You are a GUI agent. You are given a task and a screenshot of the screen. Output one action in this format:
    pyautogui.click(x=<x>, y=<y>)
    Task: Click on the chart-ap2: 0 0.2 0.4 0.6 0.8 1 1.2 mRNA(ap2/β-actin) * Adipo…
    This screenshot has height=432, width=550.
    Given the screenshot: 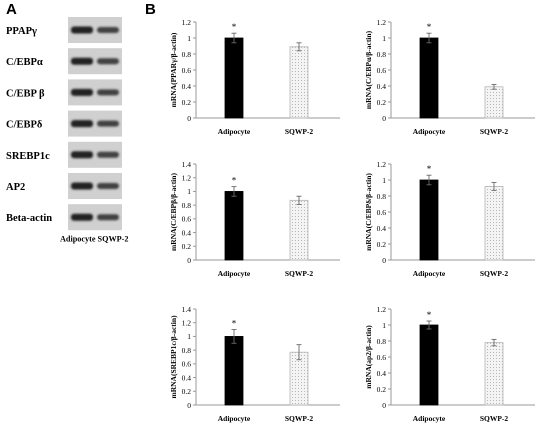 What is the action you would take?
    pyautogui.click(x=449, y=364)
    